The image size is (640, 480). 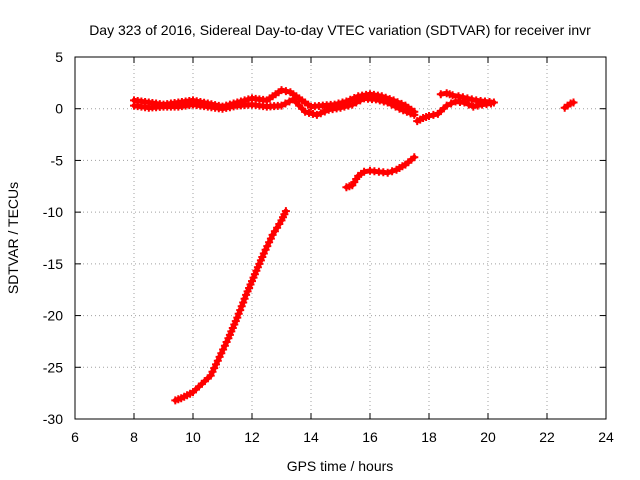 What do you see at coordinates (370, 437) in the screenshot?
I see `x-tick-label: 16` at bounding box center [370, 437].